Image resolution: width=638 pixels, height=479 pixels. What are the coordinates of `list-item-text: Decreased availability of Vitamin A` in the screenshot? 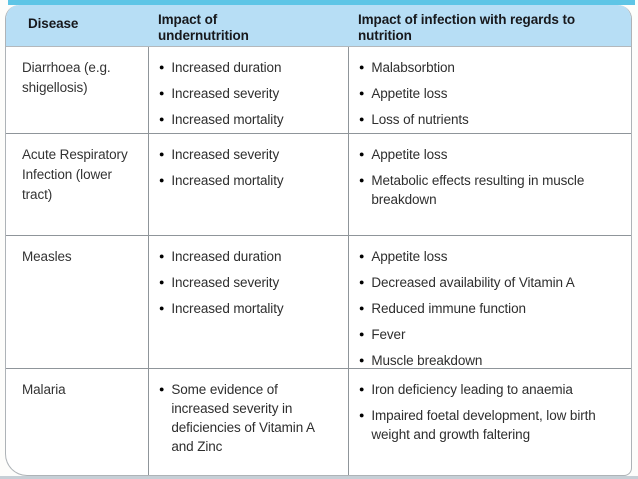 It's located at (473, 282).